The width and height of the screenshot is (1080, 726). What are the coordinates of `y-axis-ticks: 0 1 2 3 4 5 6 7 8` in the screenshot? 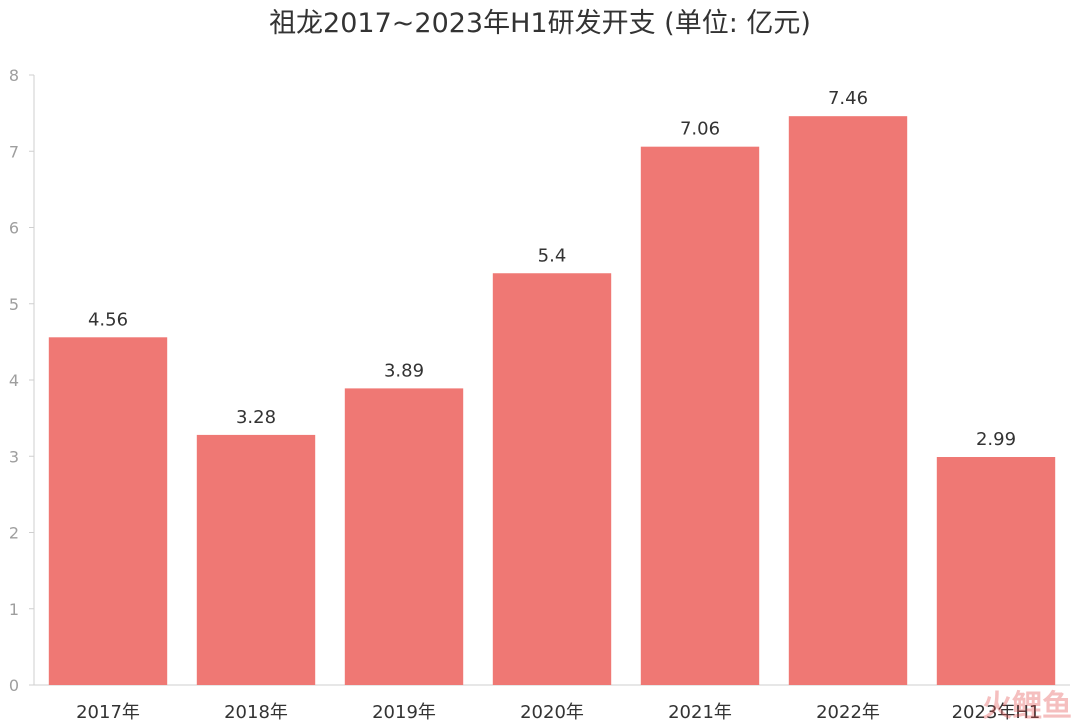 It's located at (21, 380).